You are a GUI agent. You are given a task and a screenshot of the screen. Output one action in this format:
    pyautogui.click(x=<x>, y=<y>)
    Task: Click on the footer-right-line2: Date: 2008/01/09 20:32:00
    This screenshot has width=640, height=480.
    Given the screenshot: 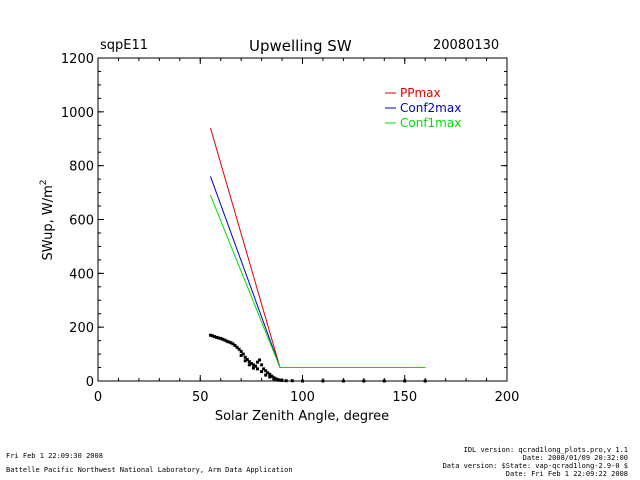 What is the action you would take?
    pyautogui.click(x=575, y=458)
    